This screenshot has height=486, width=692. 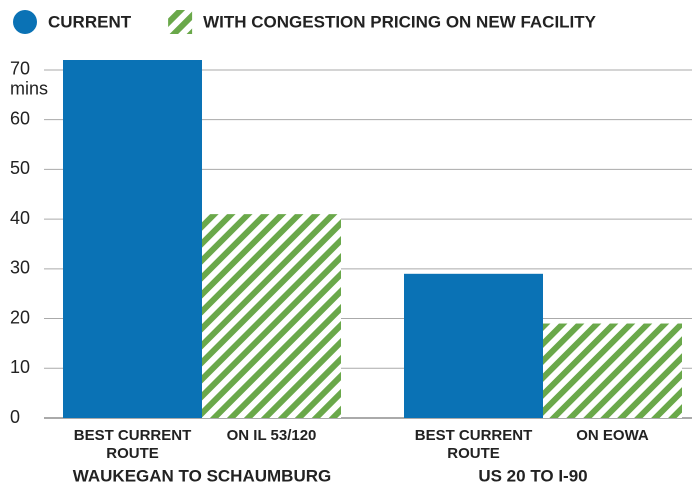 I want to click on legend-label: CURRENT, so click(x=90, y=21).